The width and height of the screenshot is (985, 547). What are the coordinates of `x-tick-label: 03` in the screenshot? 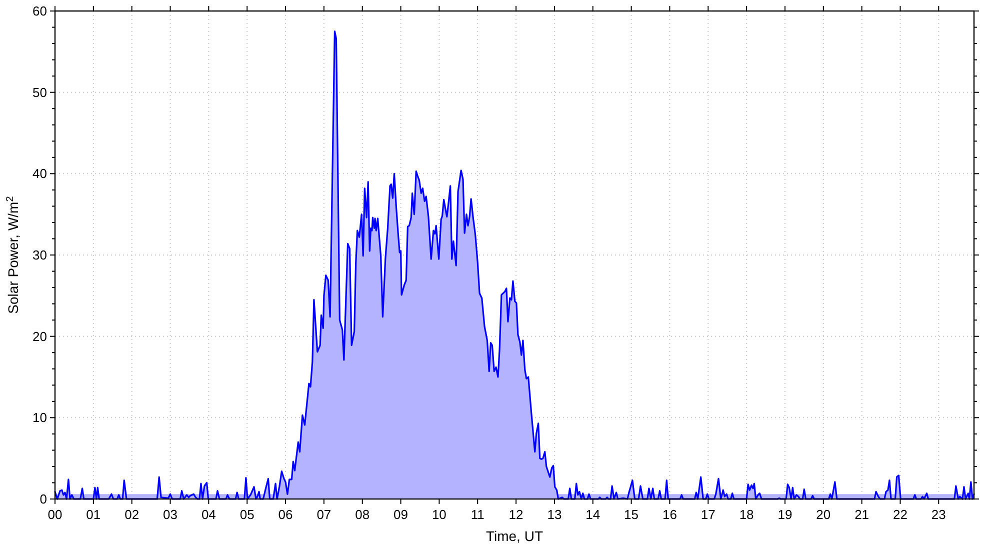 It's located at (170, 514).